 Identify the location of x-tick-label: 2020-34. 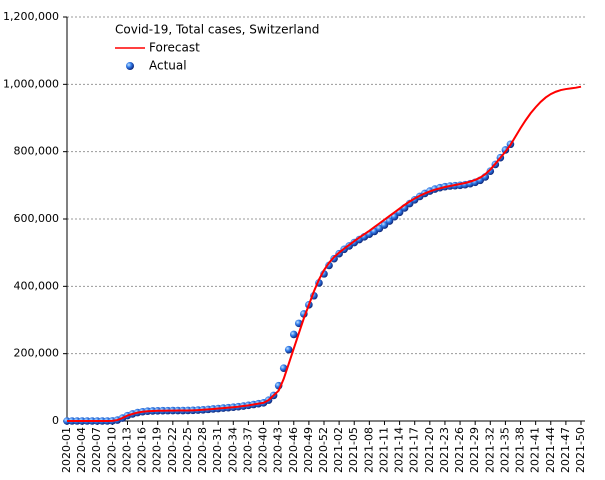
(232, 450).